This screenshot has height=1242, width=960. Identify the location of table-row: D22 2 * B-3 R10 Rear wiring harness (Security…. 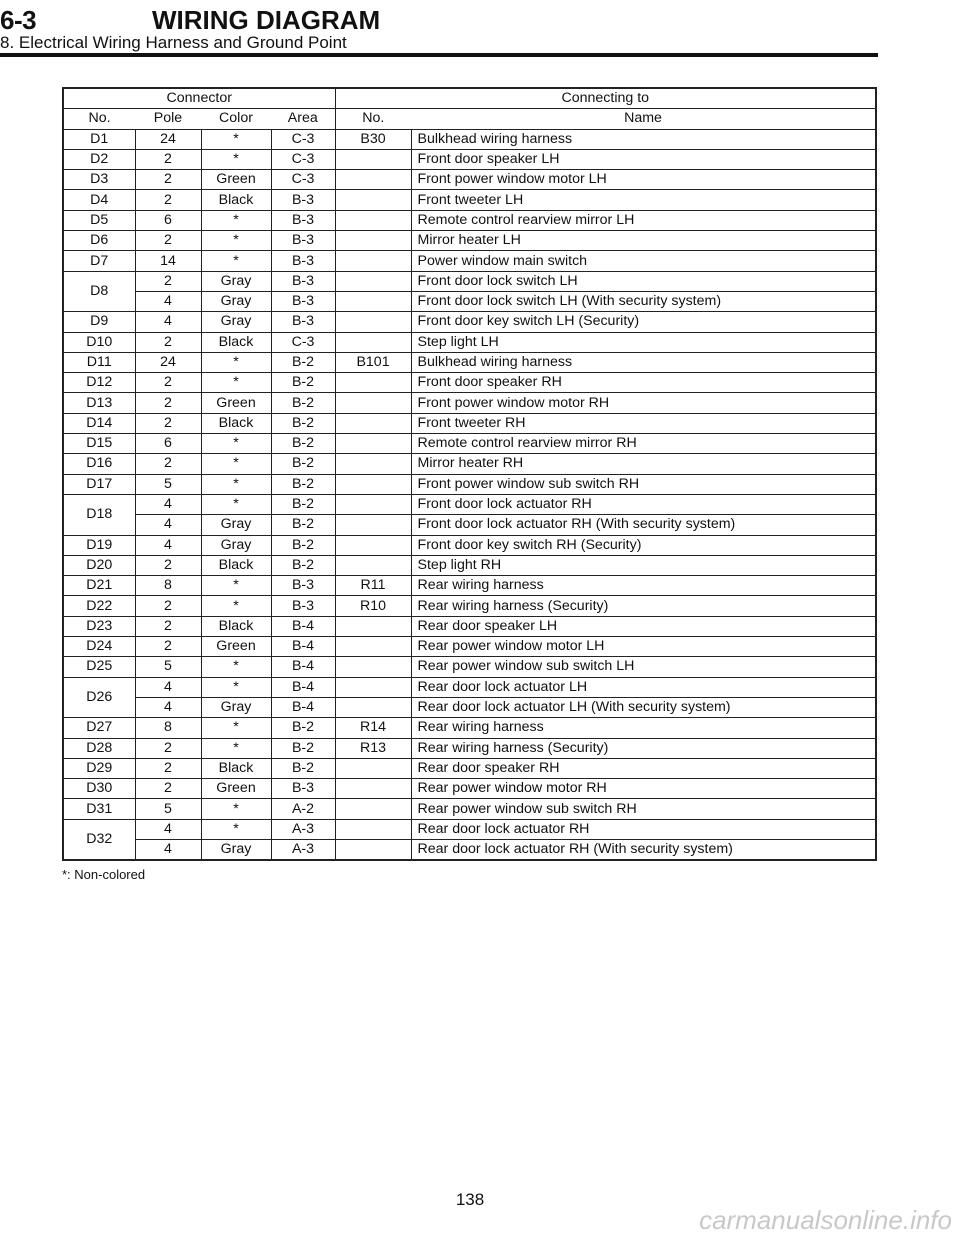
(469, 606).